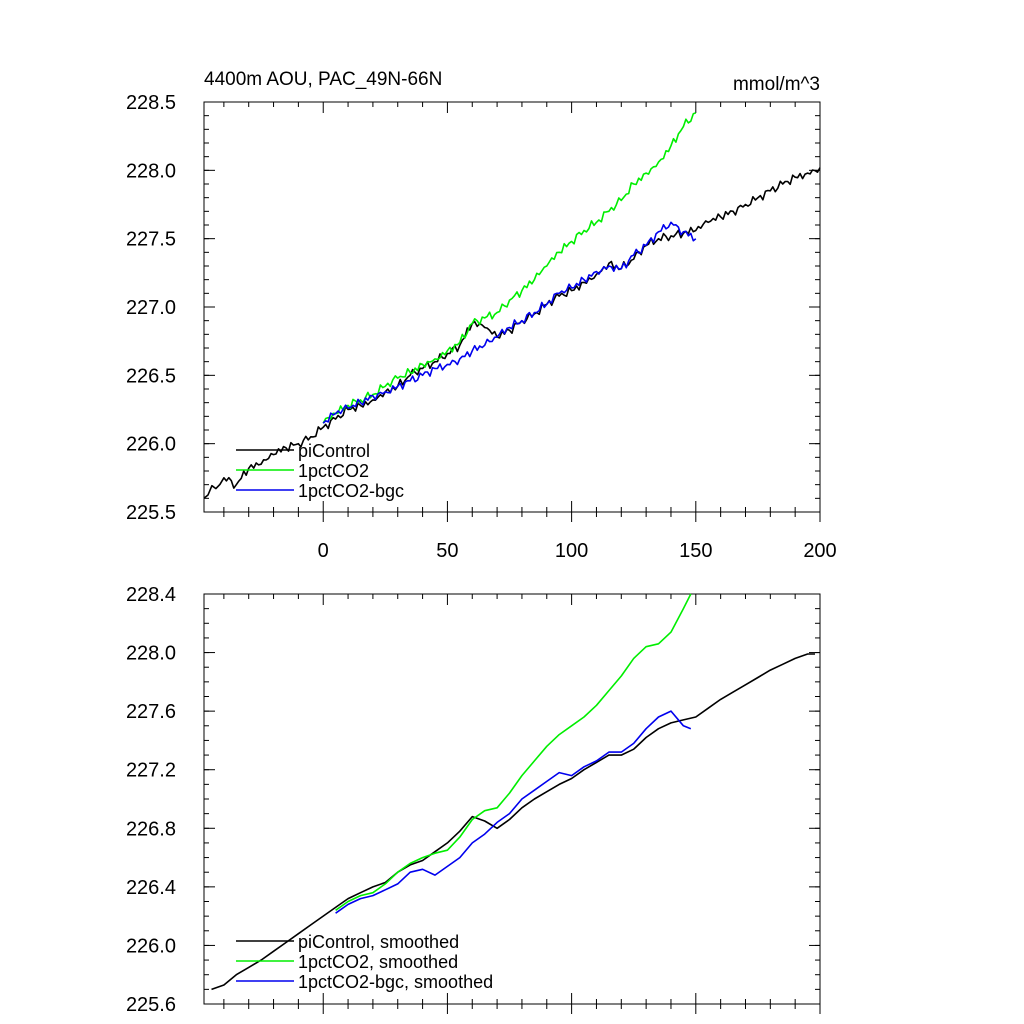 The height and width of the screenshot is (1024, 1024). What do you see at coordinates (819, 551) in the screenshot?
I see `x-tick-label: 200` at bounding box center [819, 551].